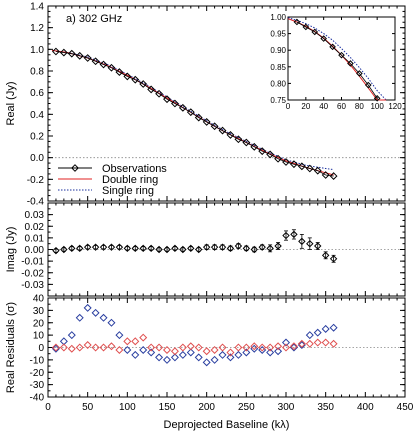 The height and width of the screenshot is (435, 415). Describe the element at coordinates (35, 238) in the screenshot. I see `y-tick-label: 0.01` at that location.